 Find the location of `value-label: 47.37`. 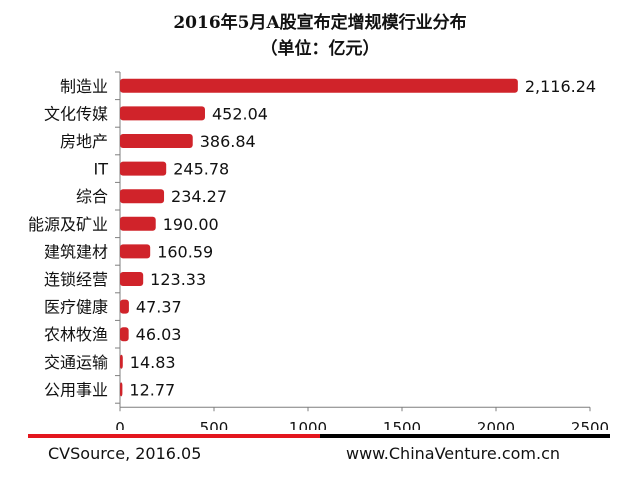

value-label: 47.37 is located at coordinates (159, 307).